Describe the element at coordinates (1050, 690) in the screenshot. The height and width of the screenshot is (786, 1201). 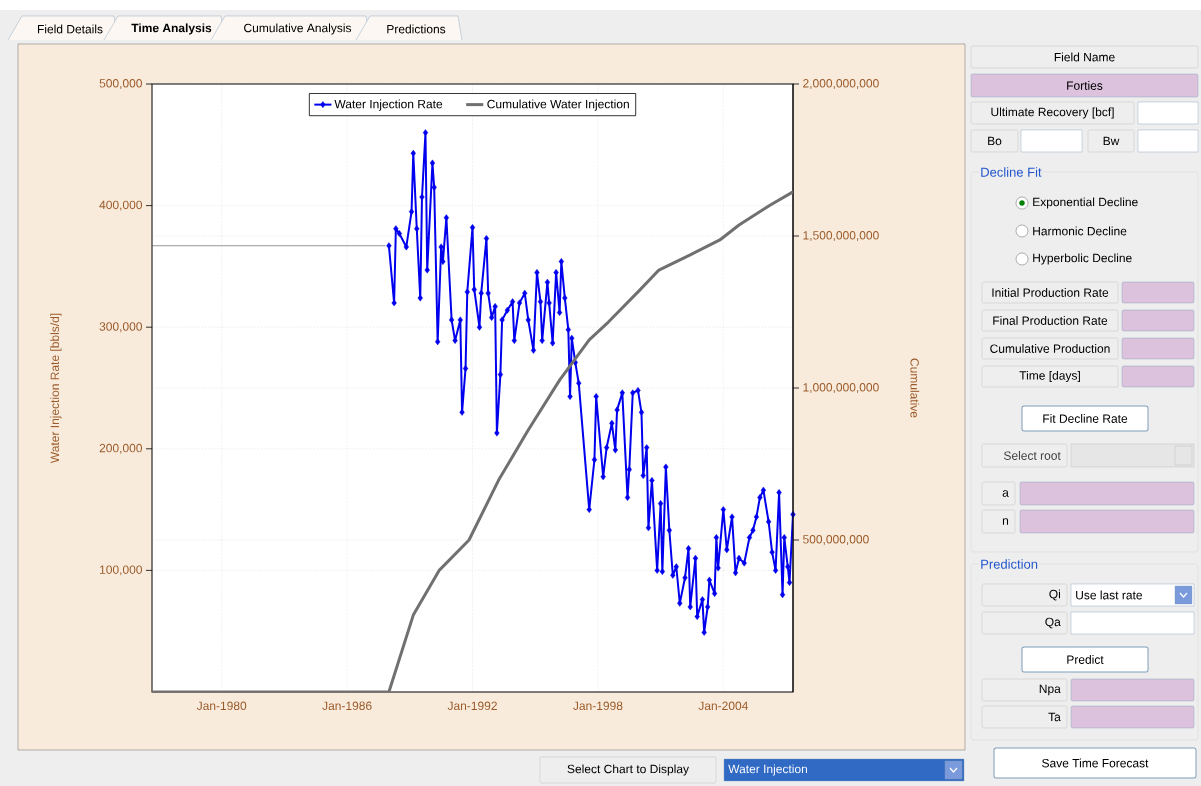
I see `text: Npa` at that location.